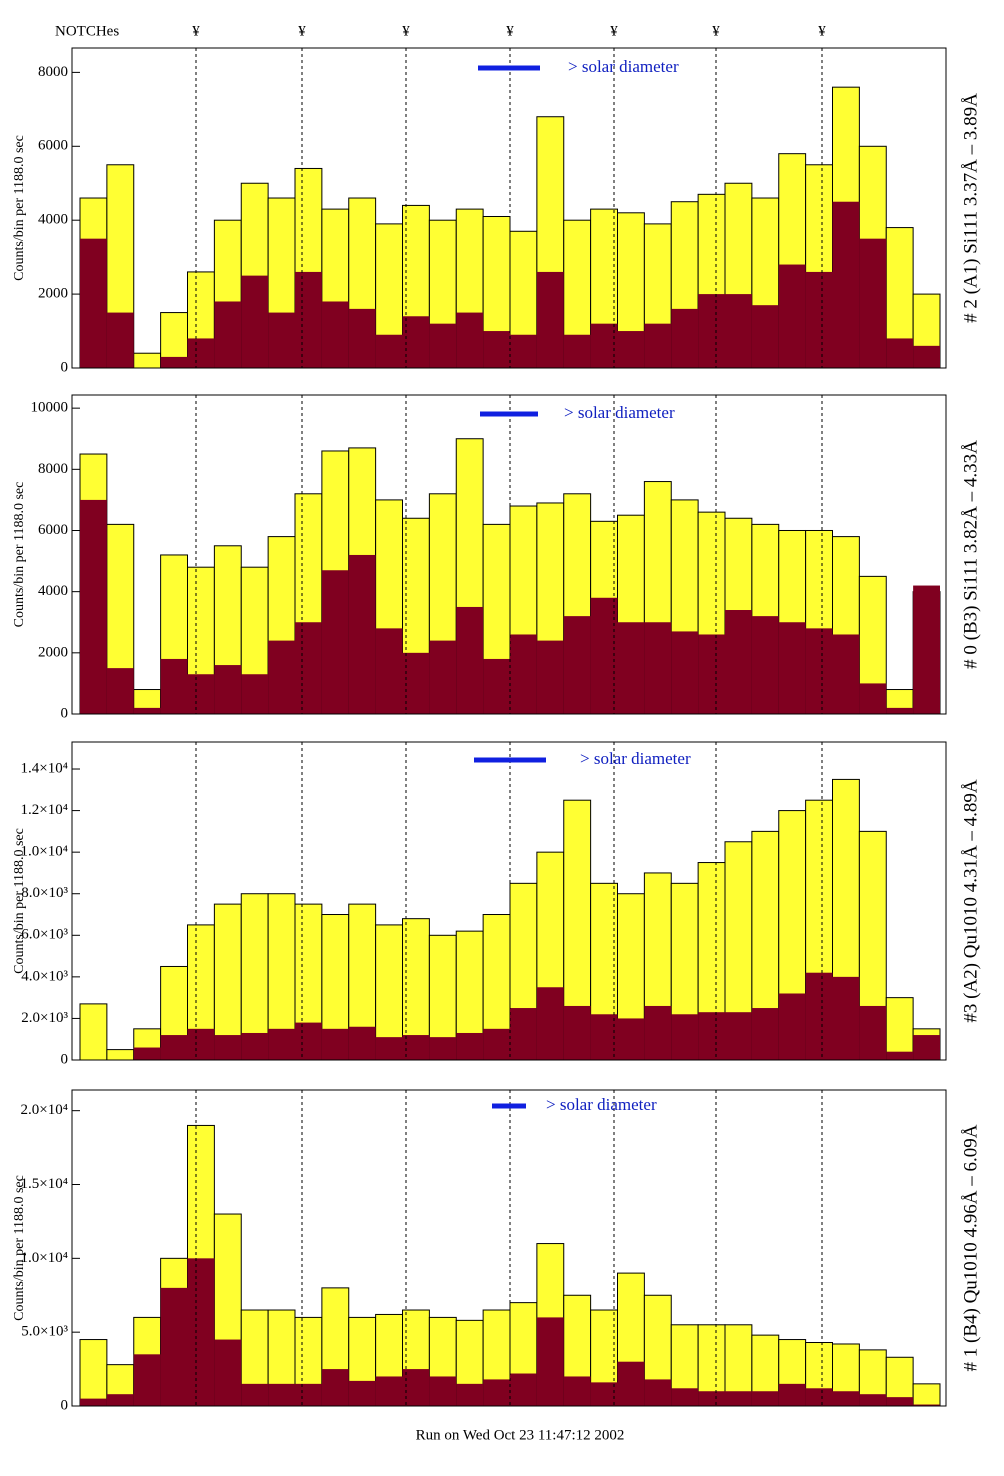  I want to click on side-label: #3 (A2) Qu1010 4.31Å – 4.89Å, so click(970, 901).